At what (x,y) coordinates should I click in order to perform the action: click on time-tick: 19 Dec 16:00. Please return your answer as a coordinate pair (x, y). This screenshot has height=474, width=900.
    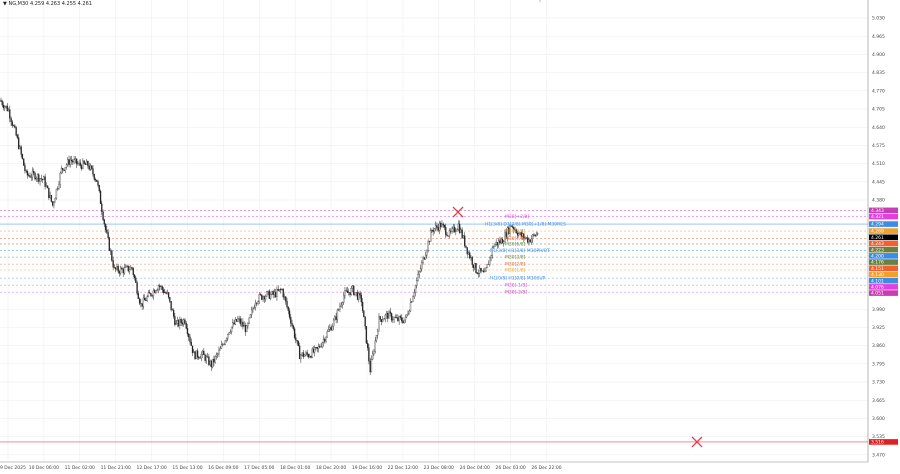
    Looking at the image, I should click on (367, 468).